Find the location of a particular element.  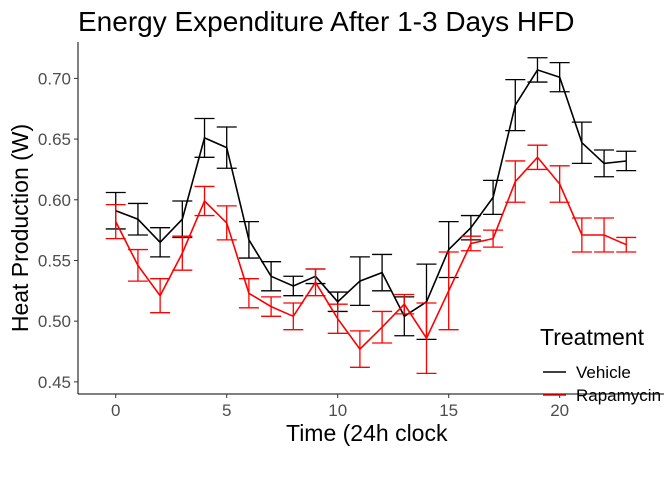

legend-title: Treatment is located at coordinates (592, 337).